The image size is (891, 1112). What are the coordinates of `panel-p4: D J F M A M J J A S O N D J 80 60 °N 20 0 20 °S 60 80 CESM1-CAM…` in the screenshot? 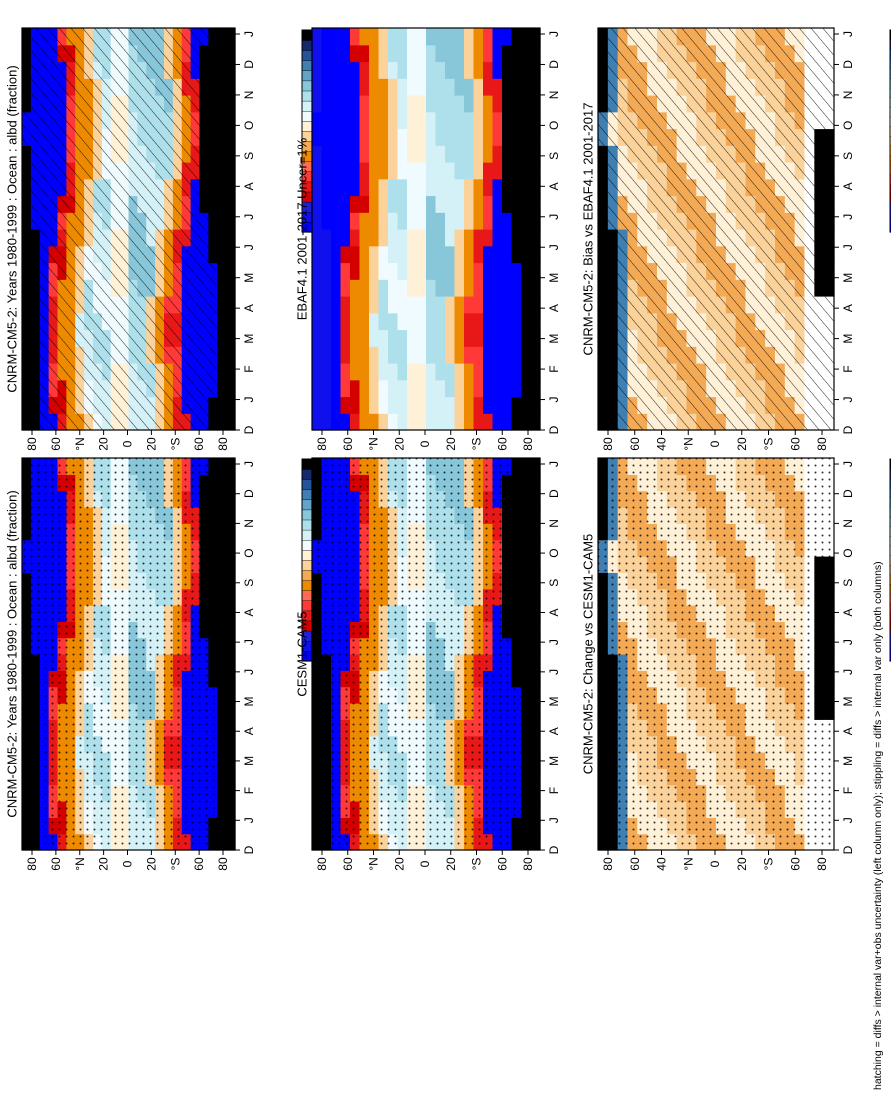 It's located at (428, 664).